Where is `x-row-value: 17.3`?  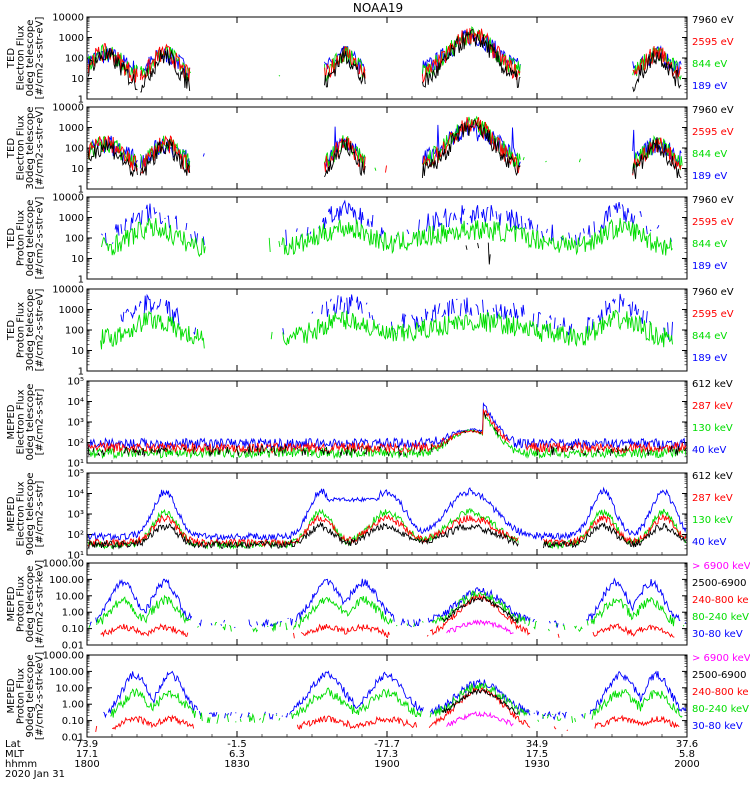
x-row-value: 17.3 is located at coordinates (387, 754).